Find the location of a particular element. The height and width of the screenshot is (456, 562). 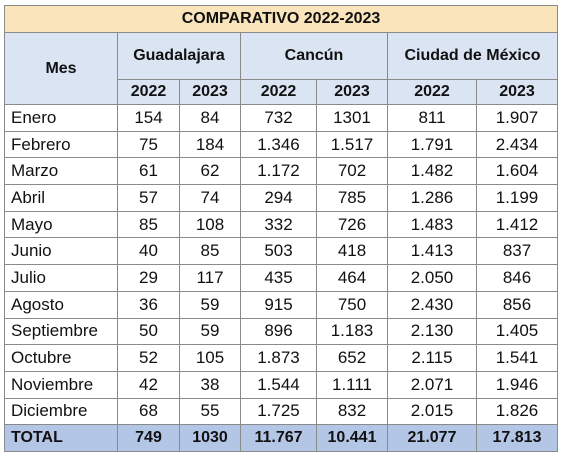

month-cell: Noviembre is located at coordinates (61, 384).